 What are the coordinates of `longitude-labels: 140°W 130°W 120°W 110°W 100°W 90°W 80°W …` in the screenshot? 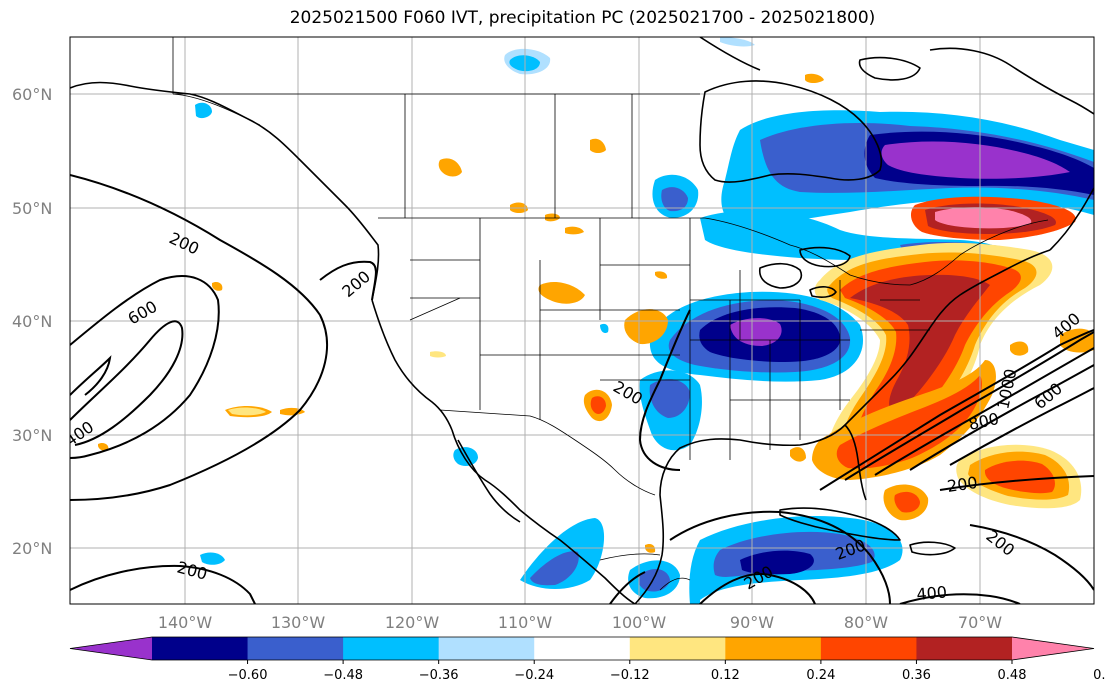 It's located at (580, 622).